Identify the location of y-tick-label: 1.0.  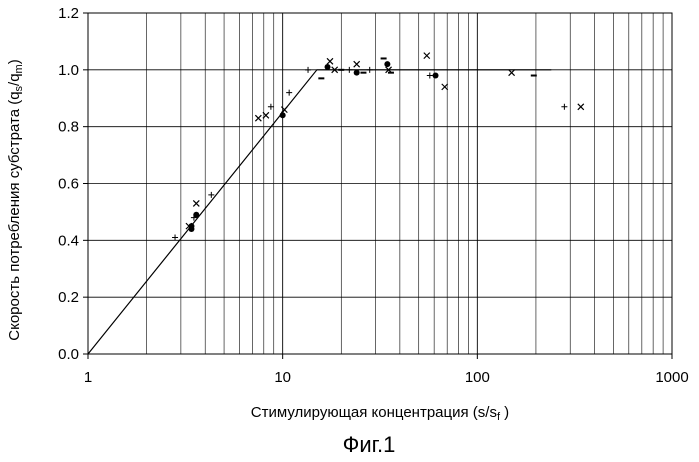
(68, 70).